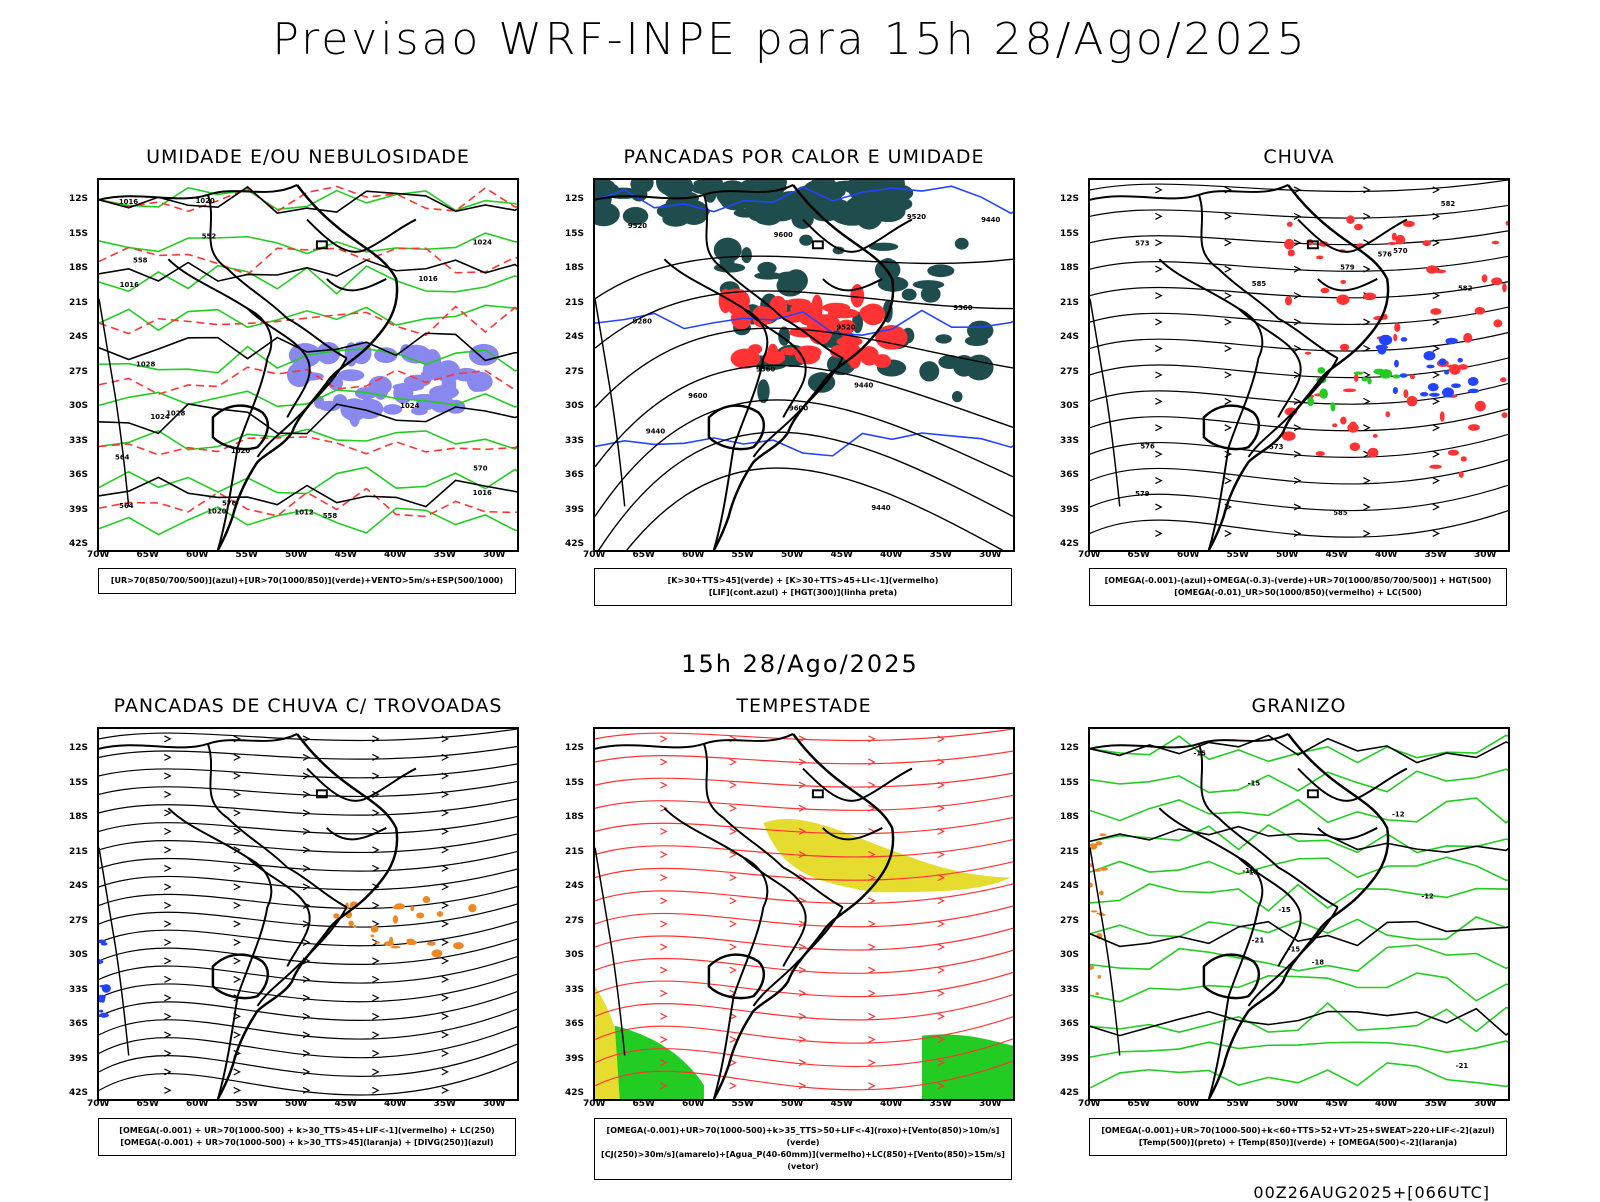 This screenshot has width=1600, height=1202. What do you see at coordinates (1299, 157) in the screenshot?
I see `panel-title-chuva: CHUVA` at bounding box center [1299, 157].